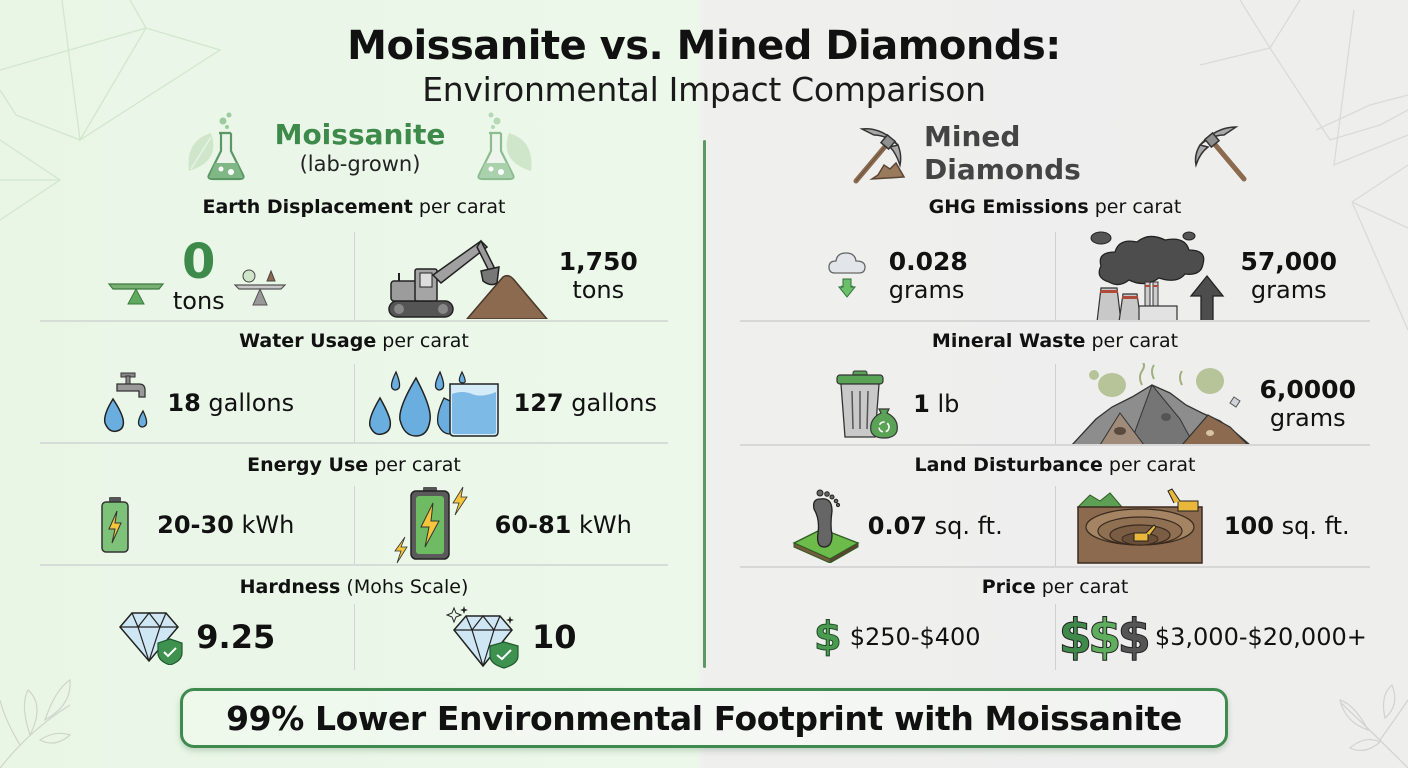 Image resolution: width=1408 pixels, height=768 pixels. I want to click on large-battery-lightning-icon, so click(436, 525).